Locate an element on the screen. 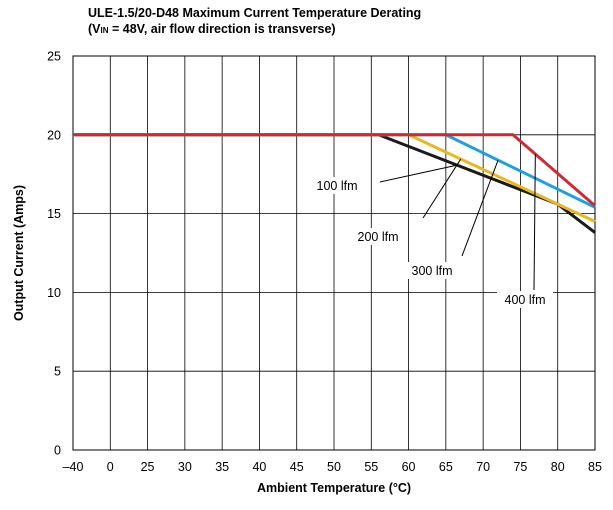 This screenshot has height=510, width=613. x-tick-label: 0 is located at coordinates (110, 467).